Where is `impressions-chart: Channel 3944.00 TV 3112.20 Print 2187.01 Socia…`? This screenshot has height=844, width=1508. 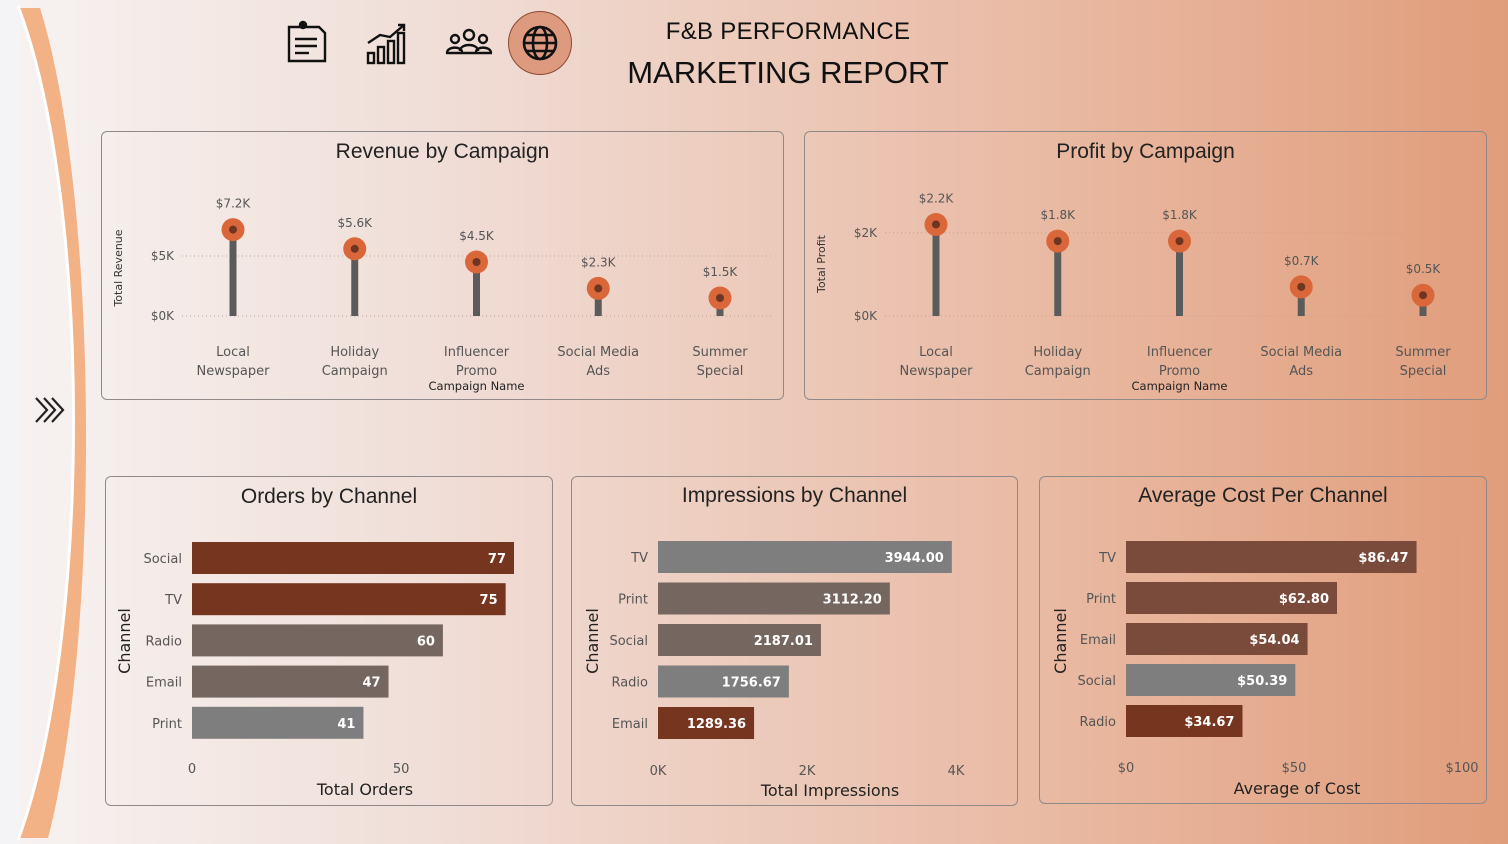
impressions-chart: Channel 3944.00 TV 3112.20 Print 2187.01 Socia… is located at coordinates (774, 670).